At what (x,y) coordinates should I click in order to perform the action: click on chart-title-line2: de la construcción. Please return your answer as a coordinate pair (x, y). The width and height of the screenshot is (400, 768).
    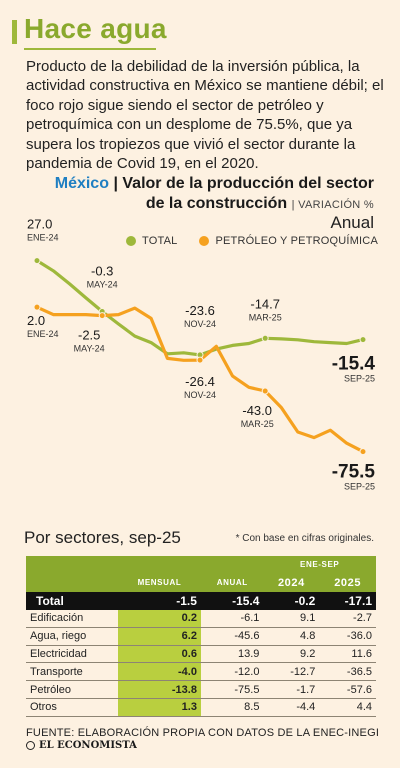
    Looking at the image, I should click on (216, 203).